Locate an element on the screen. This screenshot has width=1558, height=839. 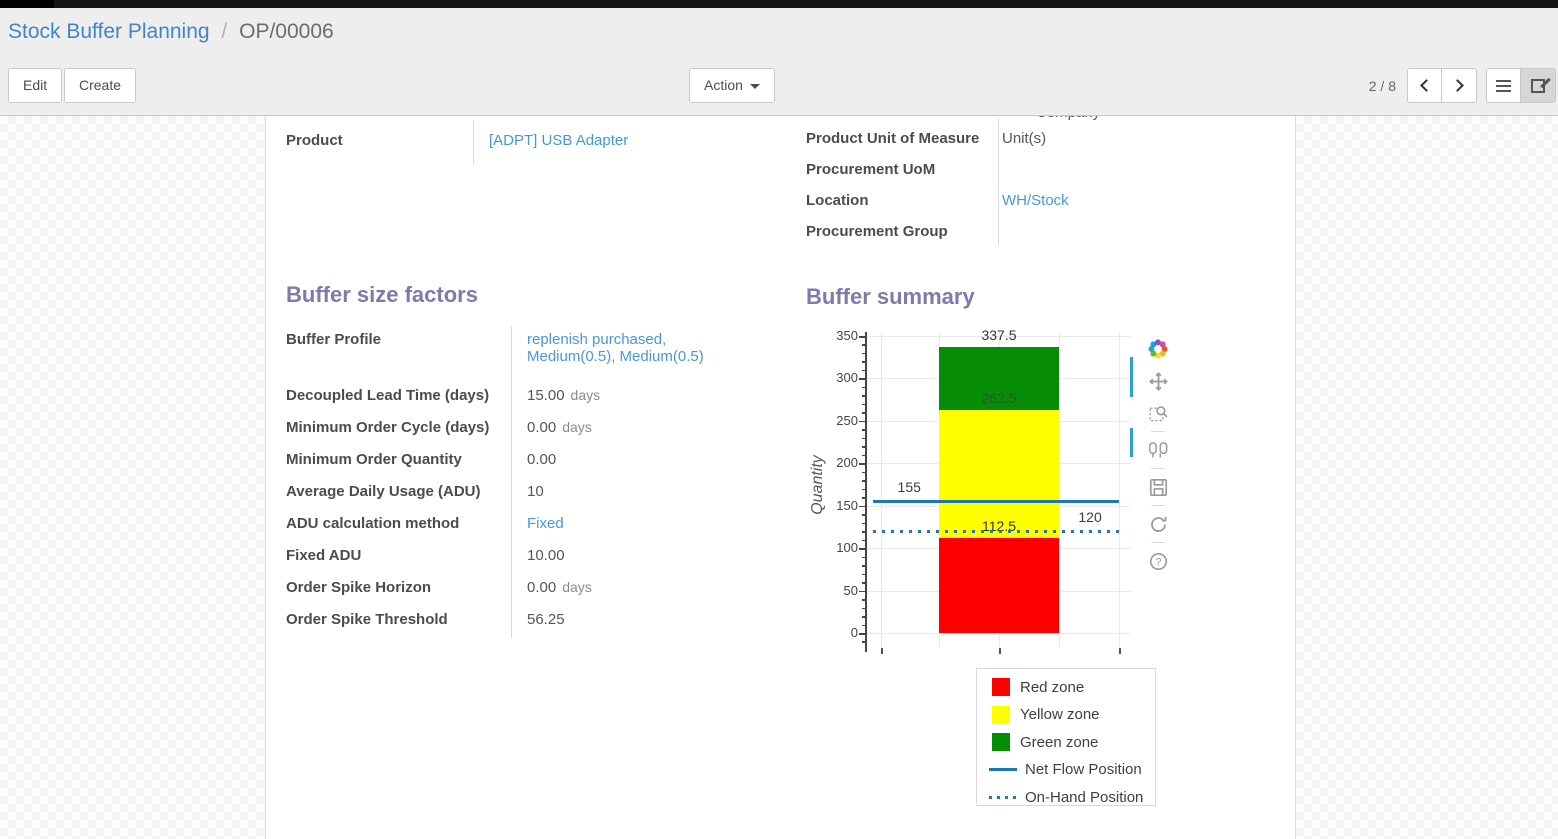
field-row: Average Daily Usage (ADU) 10 is located at coordinates (536, 493).